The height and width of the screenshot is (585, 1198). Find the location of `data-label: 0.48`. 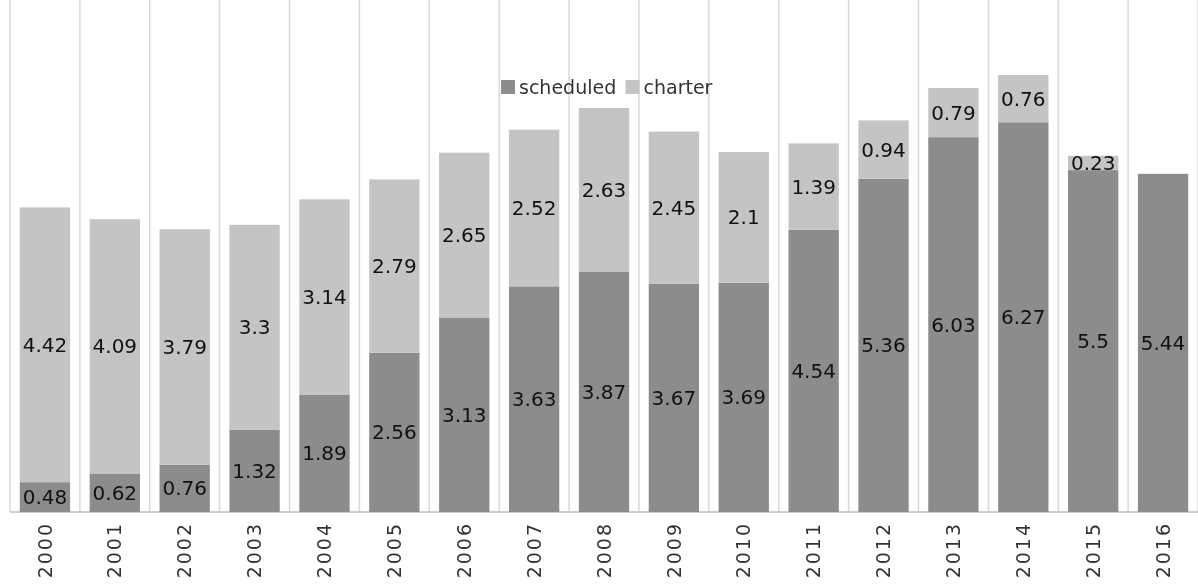

data-label: 0.48 is located at coordinates (45, 497).